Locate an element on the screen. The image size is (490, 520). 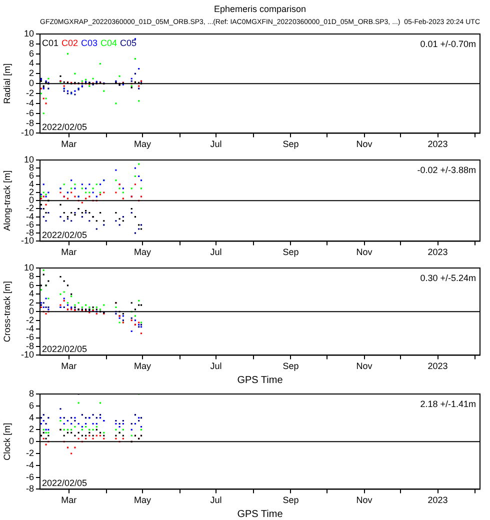
annotation: 0.30 +/-5.24m is located at coordinates (448, 278).